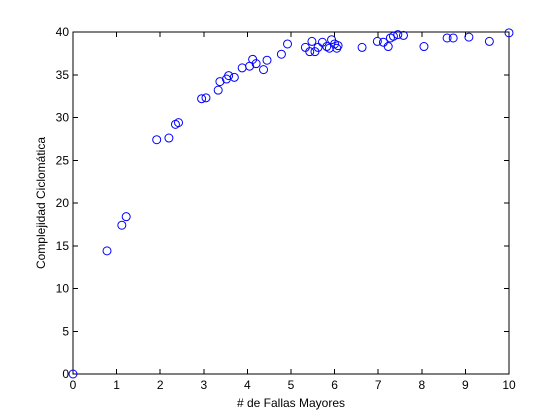  I want to click on y-tick-label: 15, so click(63, 246).